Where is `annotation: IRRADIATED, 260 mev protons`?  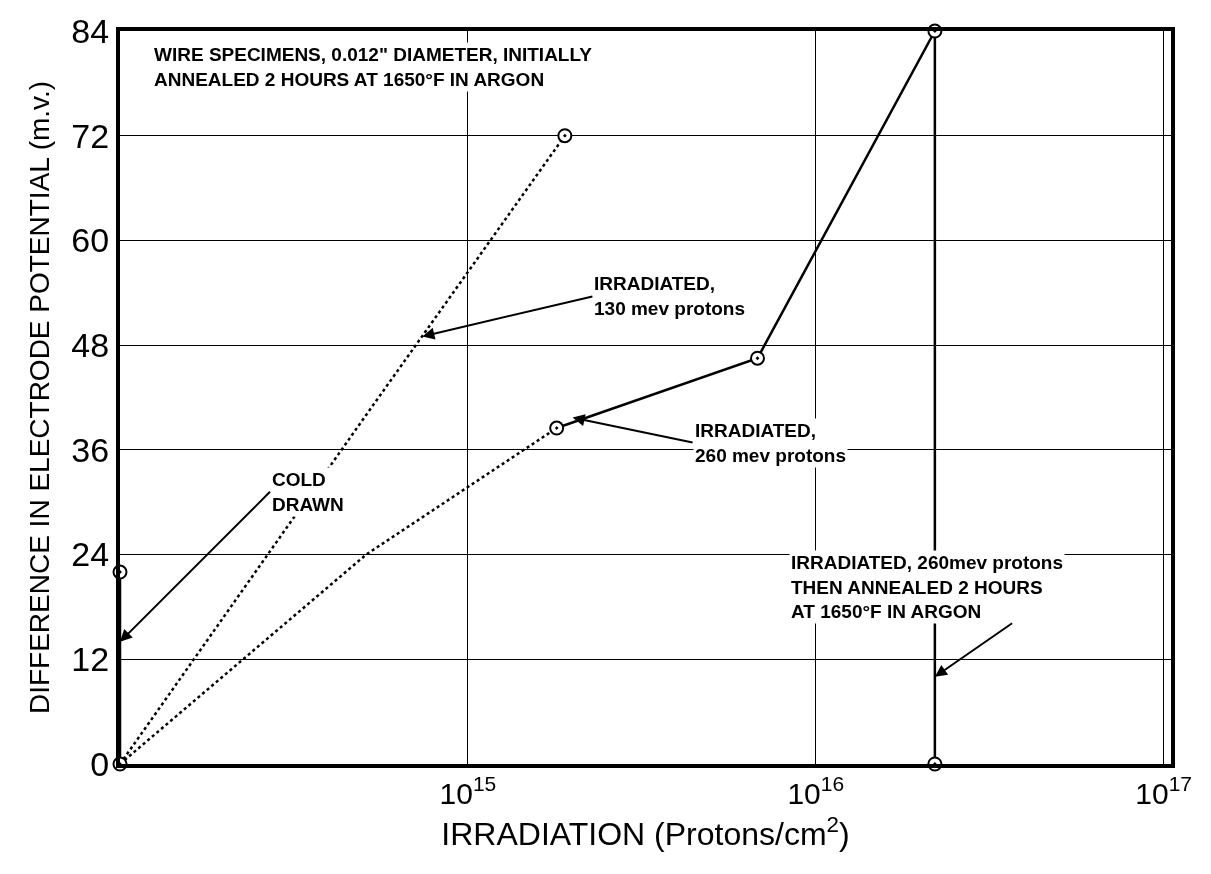 annotation: IRRADIATED, 260 mev protons is located at coordinates (770, 443).